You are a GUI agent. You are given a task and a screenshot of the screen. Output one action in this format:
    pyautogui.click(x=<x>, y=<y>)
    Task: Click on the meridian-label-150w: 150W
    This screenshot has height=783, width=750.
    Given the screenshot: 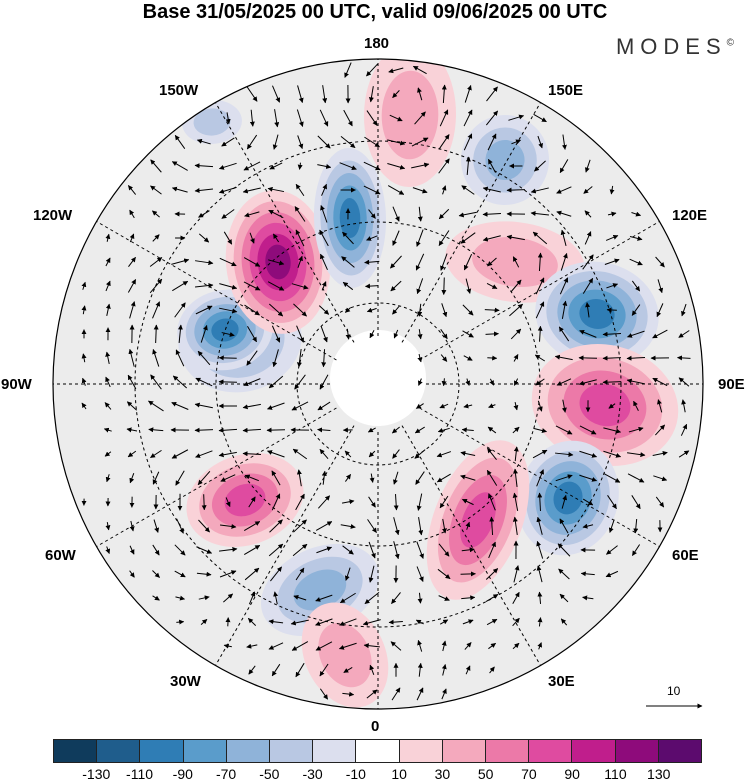 What is the action you would take?
    pyautogui.click(x=179, y=90)
    